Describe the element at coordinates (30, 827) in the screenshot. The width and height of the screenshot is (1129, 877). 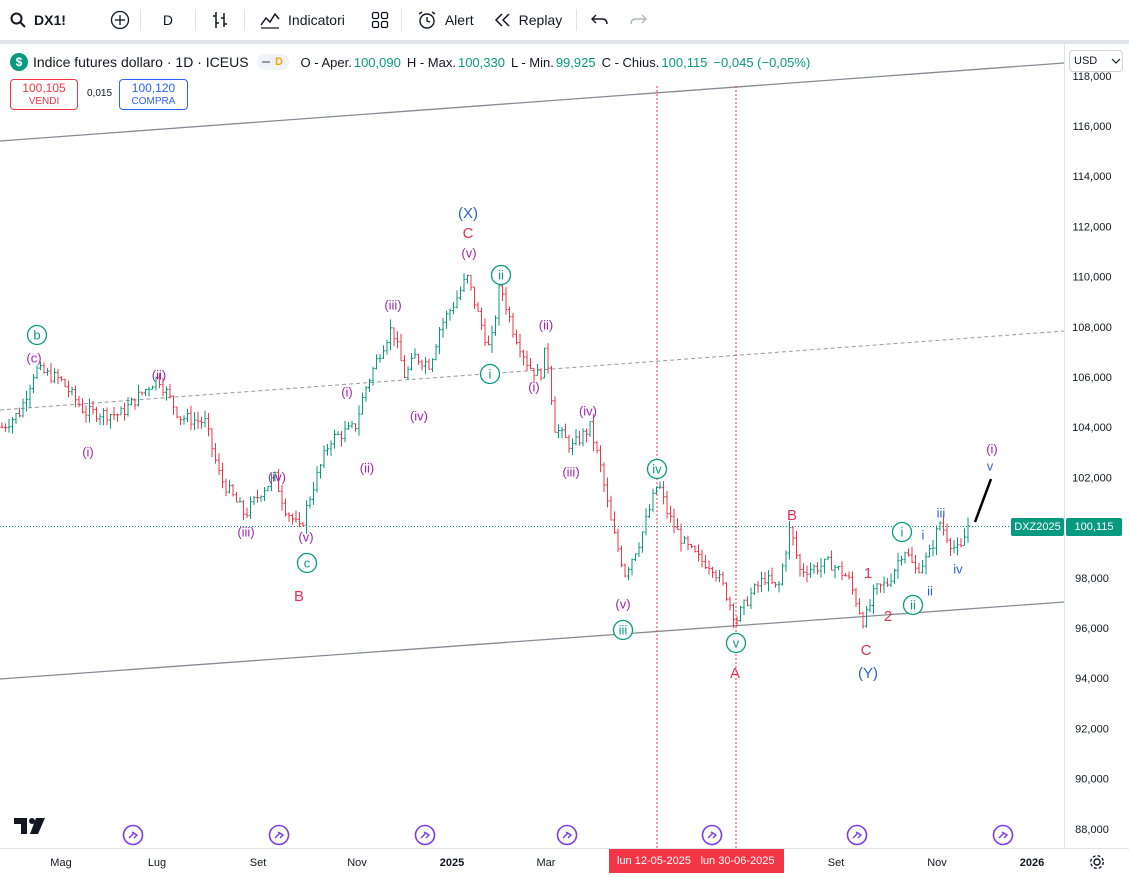
I see `tradingview-logo` at that location.